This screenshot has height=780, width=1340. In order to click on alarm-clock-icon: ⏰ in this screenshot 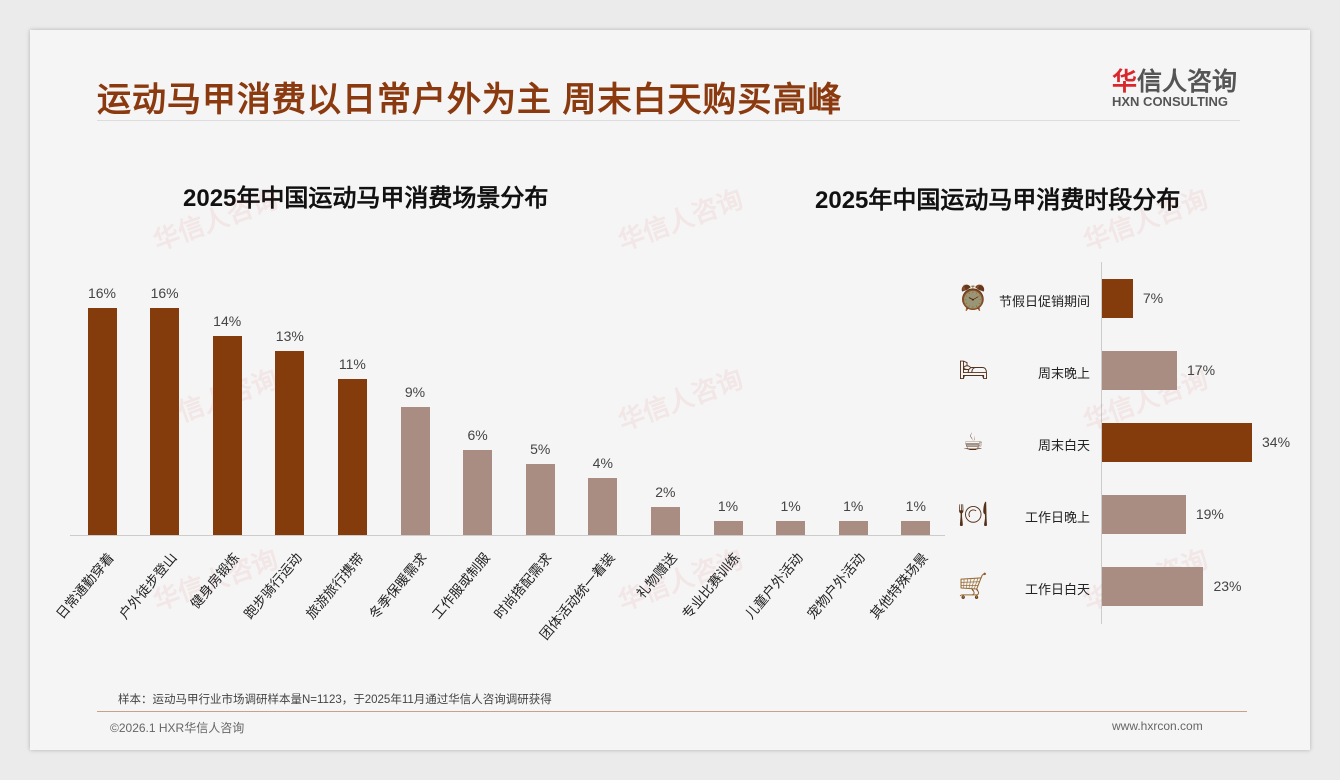, I will do `click(973, 298)`.